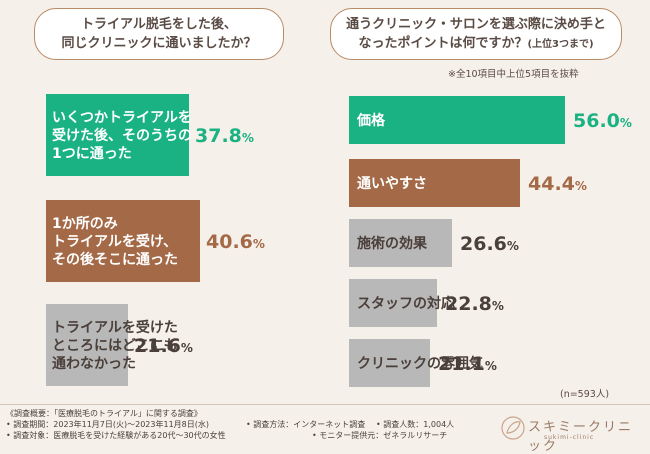 This screenshot has height=454, width=650. What do you see at coordinates (115, 327) in the screenshot?
I see `left-bar-label-3-1: トライアルを受けた` at bounding box center [115, 327].